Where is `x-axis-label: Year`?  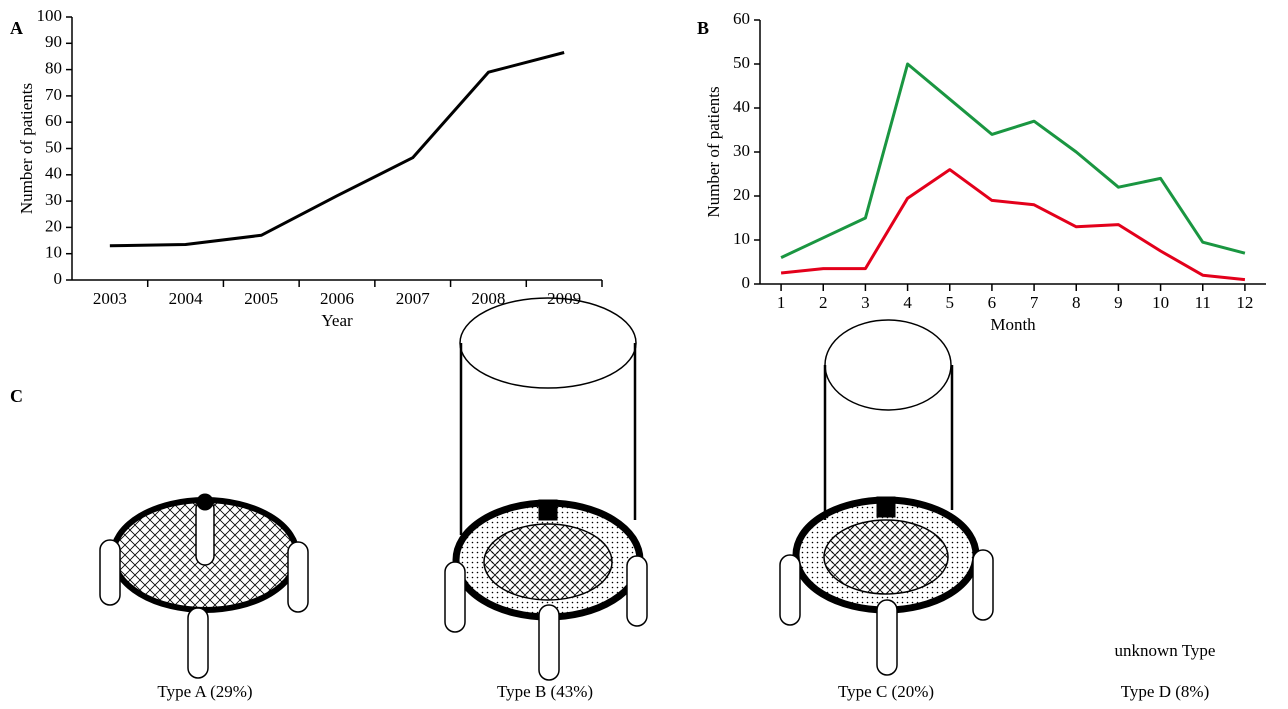 x-axis-label: Year is located at coordinates (337, 320).